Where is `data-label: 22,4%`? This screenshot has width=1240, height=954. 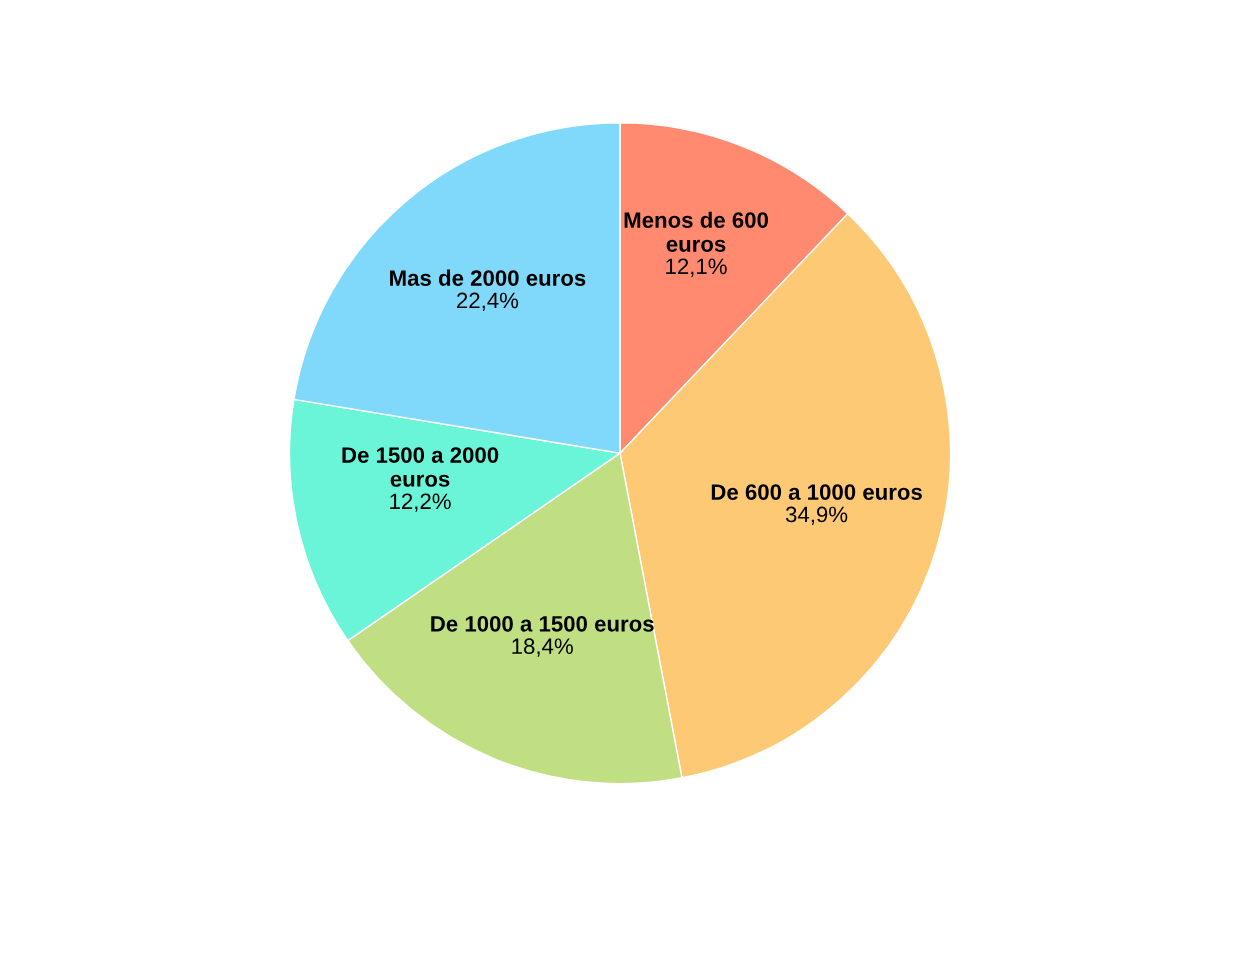
data-label: 22,4% is located at coordinates (488, 301).